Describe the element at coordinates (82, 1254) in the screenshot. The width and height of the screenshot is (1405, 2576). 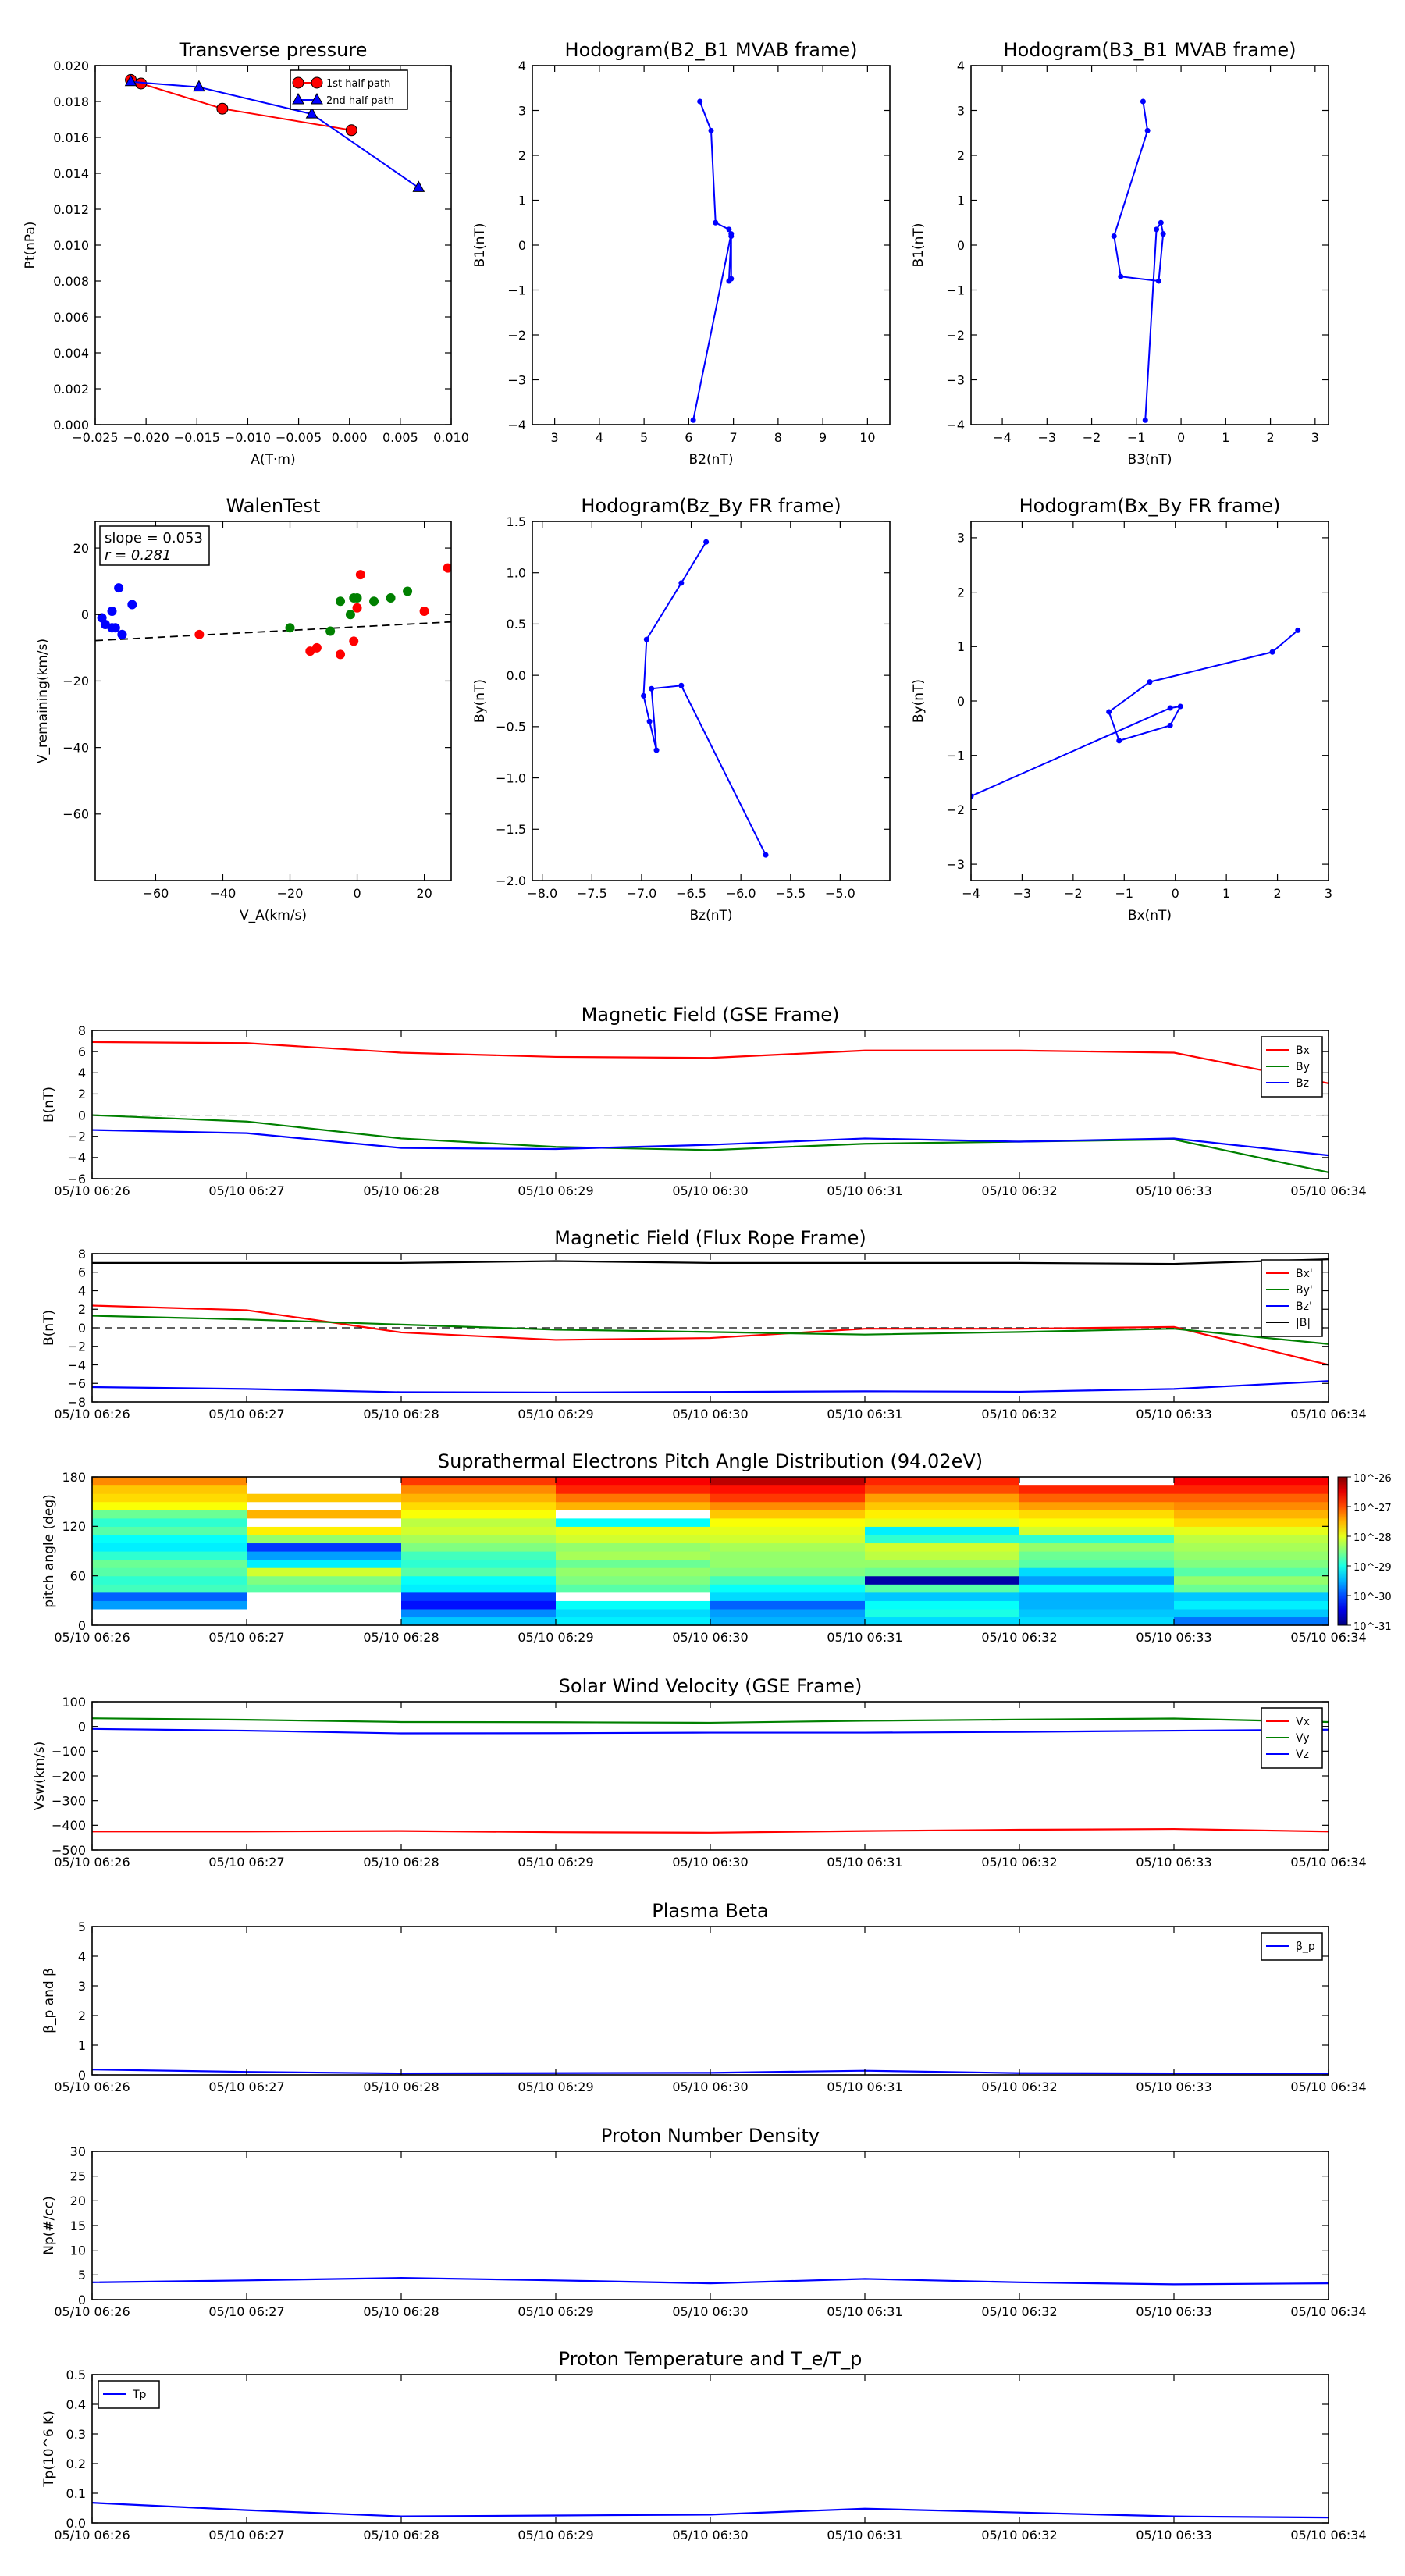
I see `y-tick-label: 8` at that location.